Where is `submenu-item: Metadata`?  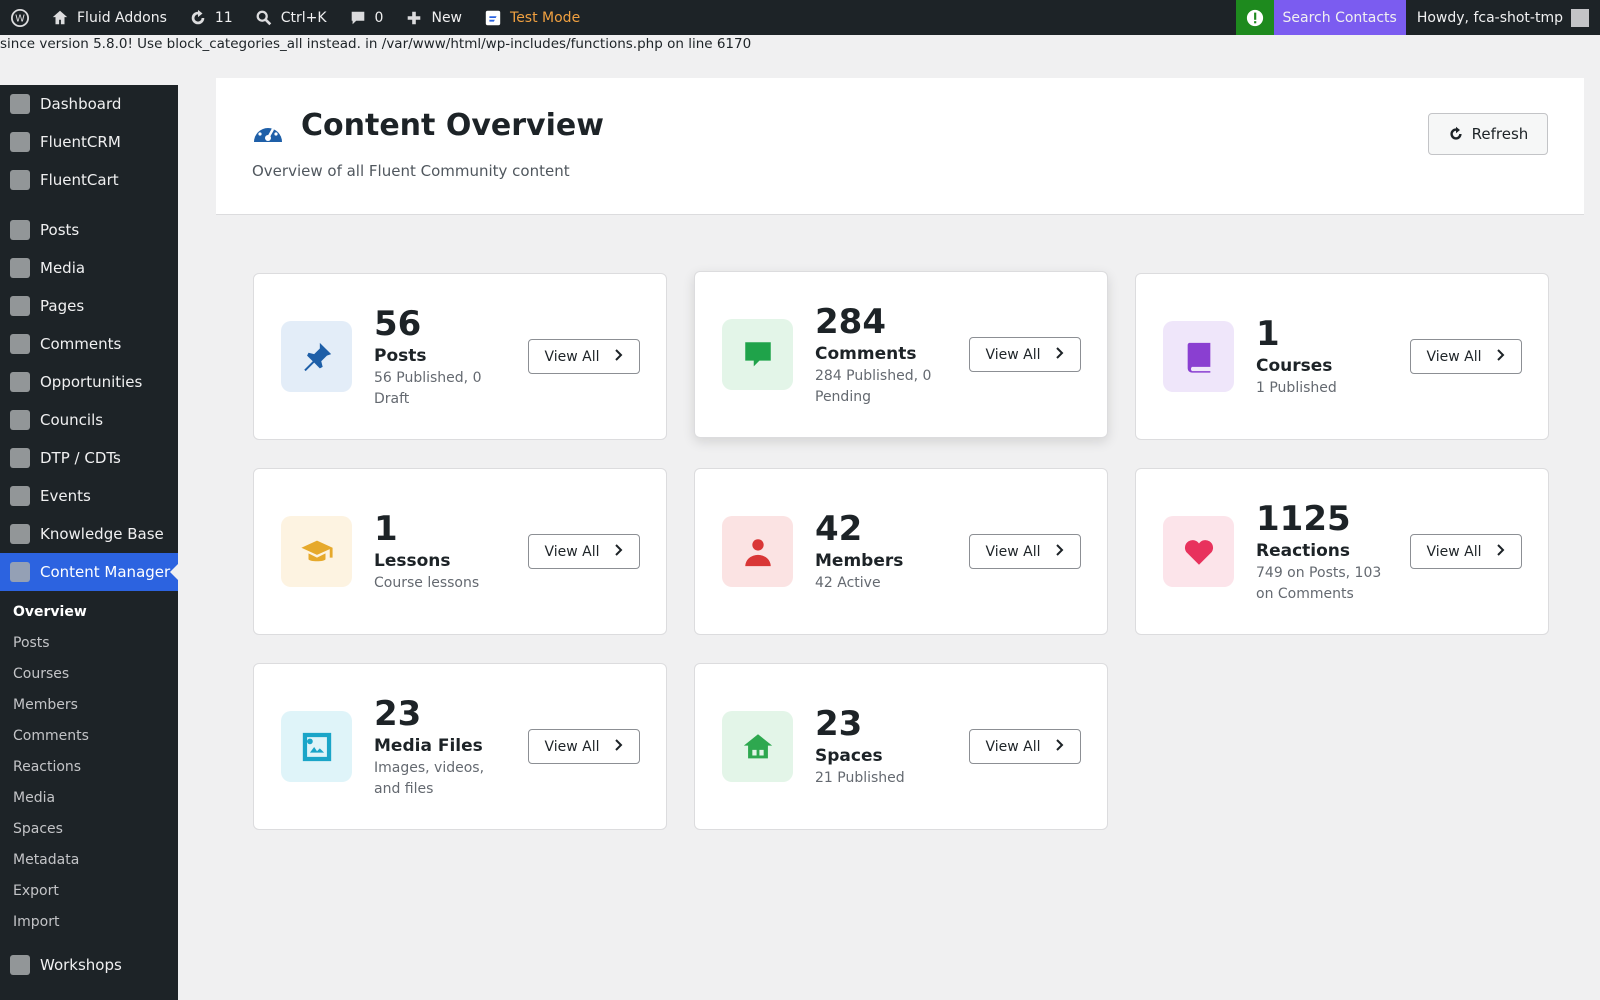 submenu-item: Metadata is located at coordinates (46, 860).